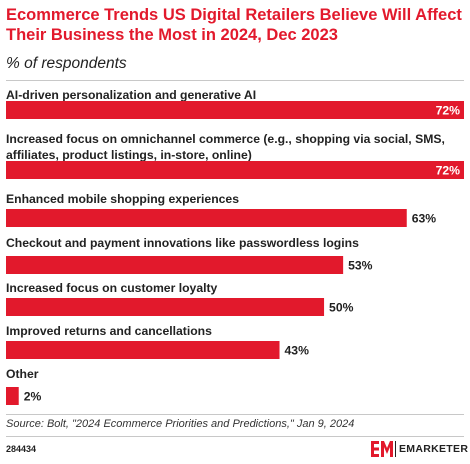  I want to click on bottom-divider, so click(235, 414).